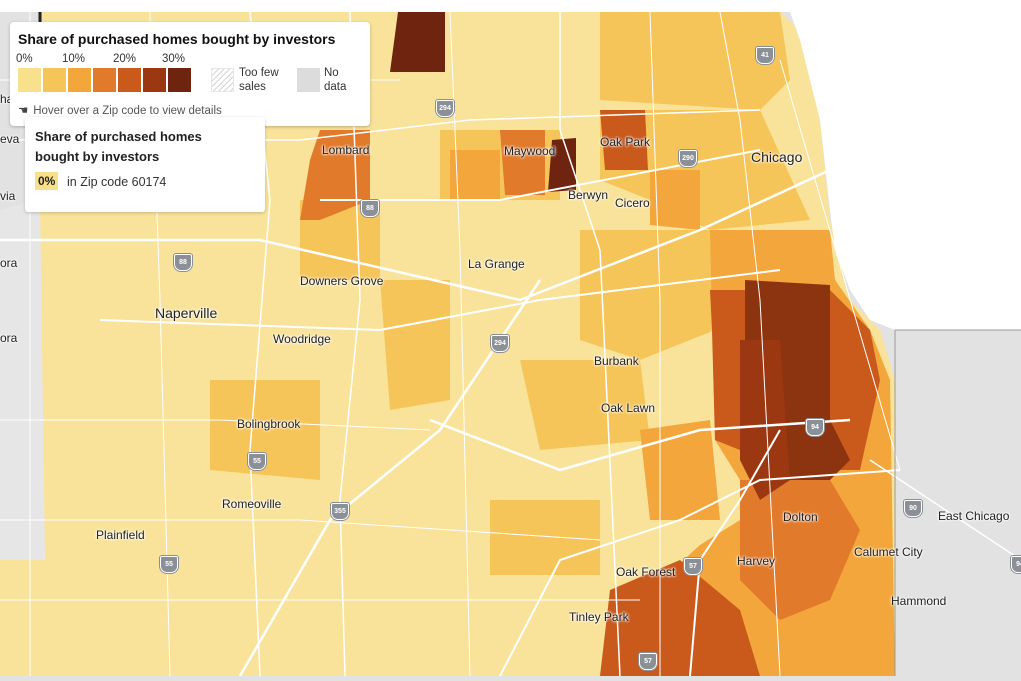  What do you see at coordinates (335, 80) in the screenshot?
I see `legend-no-data-label: No data` at bounding box center [335, 80].